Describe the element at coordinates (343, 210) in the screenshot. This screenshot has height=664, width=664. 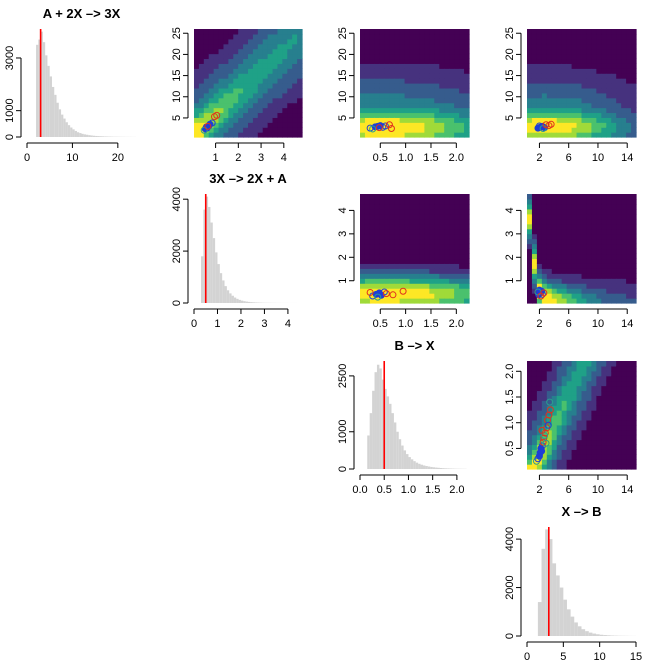
I see `y-tick-label: 4` at that location.